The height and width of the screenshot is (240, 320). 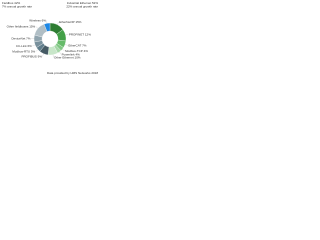 What do you see at coordinates (28, 56) in the screenshot?
I see `category-label: PROFIBUS` at bounding box center [28, 56].